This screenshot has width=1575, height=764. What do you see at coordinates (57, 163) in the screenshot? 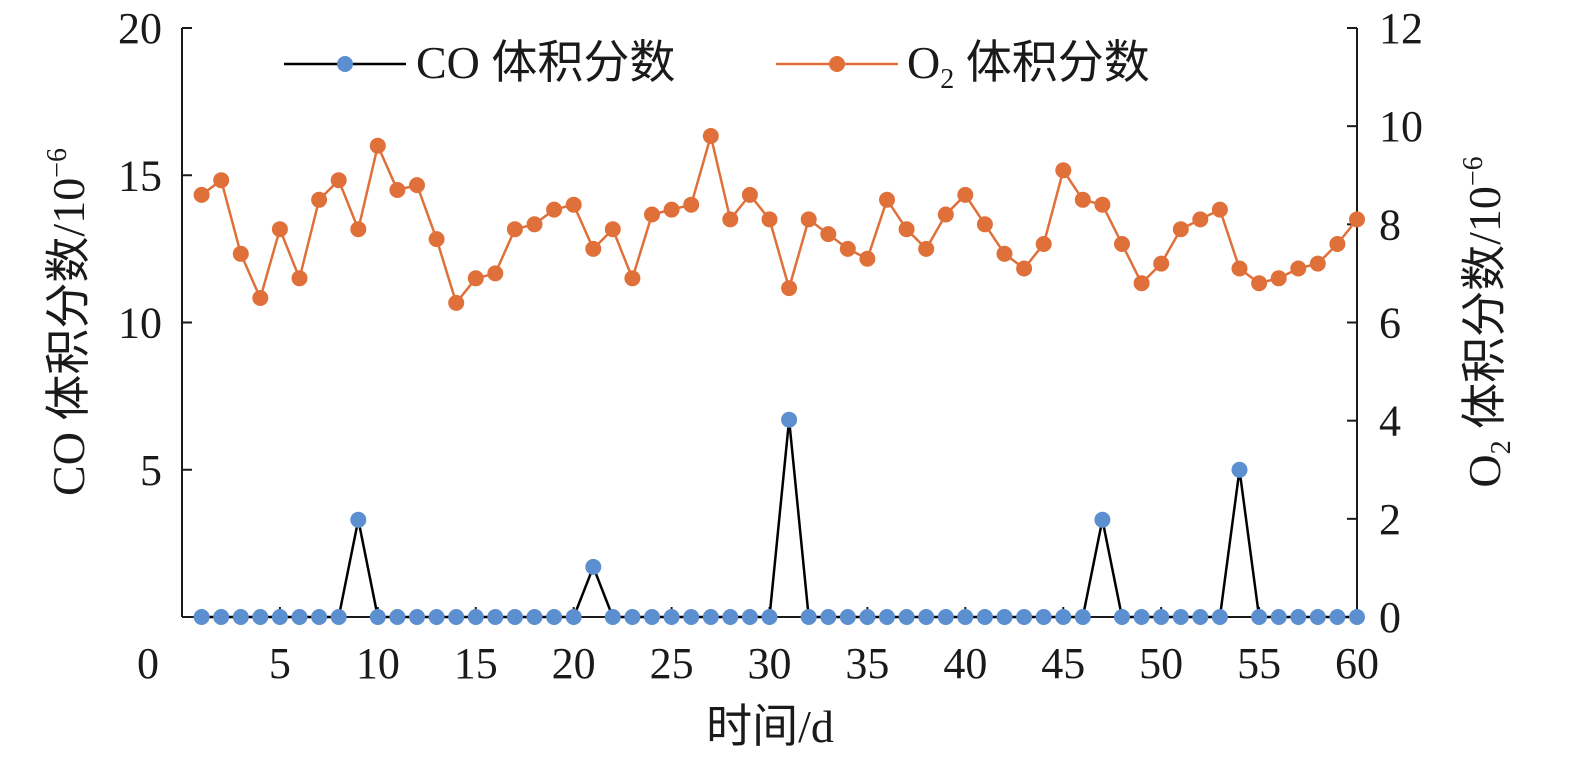
I see `left-axis-title-sup: −6` at bounding box center [57, 163].